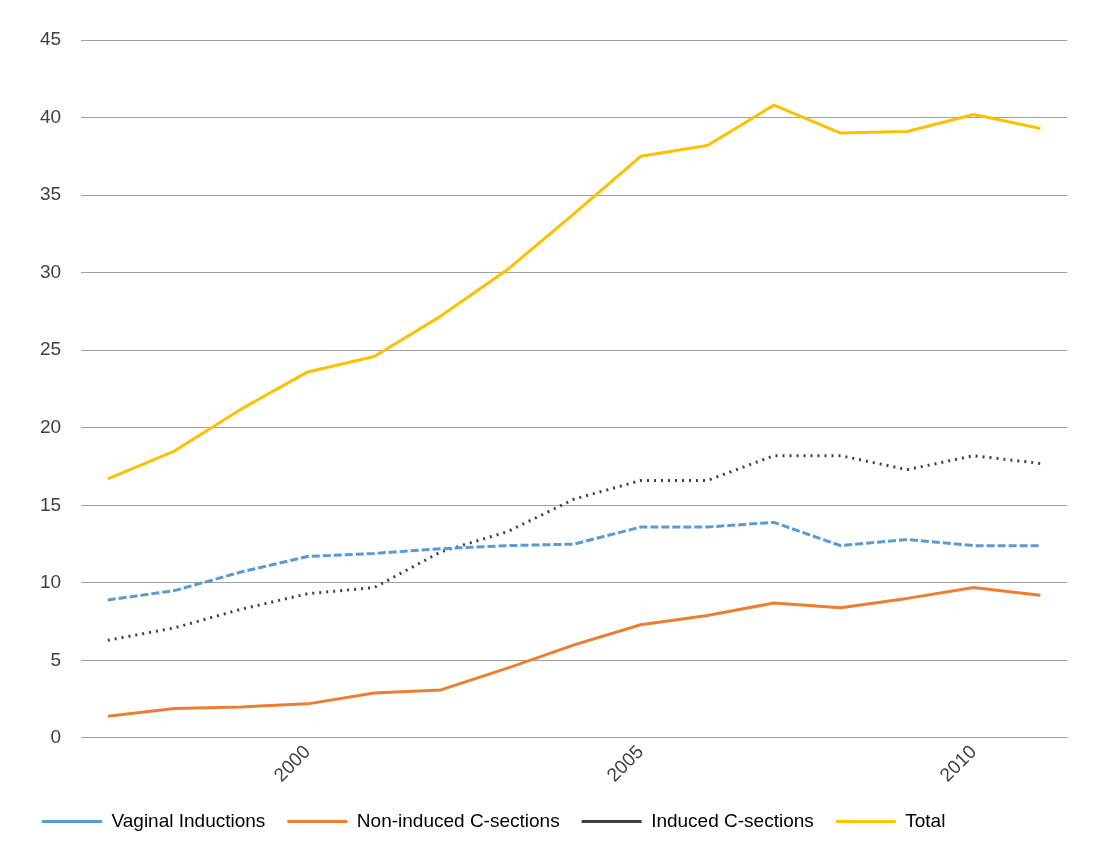 The width and height of the screenshot is (1097, 851). I want to click on legend-label: Induced C-sections, so click(732, 820).